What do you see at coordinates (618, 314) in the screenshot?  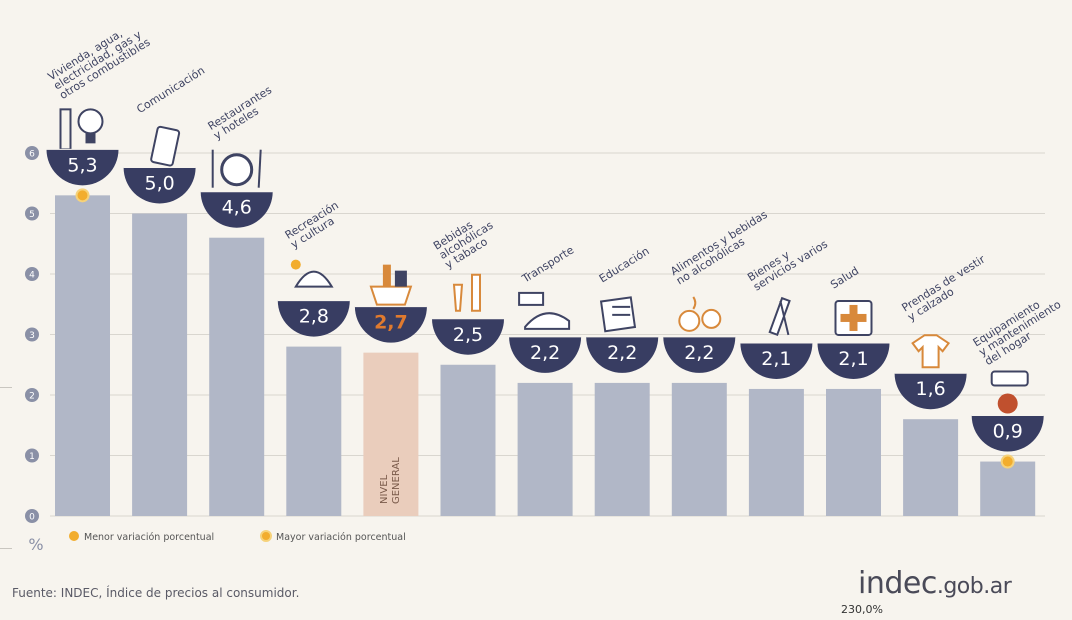 I see `notebook-icon` at bounding box center [618, 314].